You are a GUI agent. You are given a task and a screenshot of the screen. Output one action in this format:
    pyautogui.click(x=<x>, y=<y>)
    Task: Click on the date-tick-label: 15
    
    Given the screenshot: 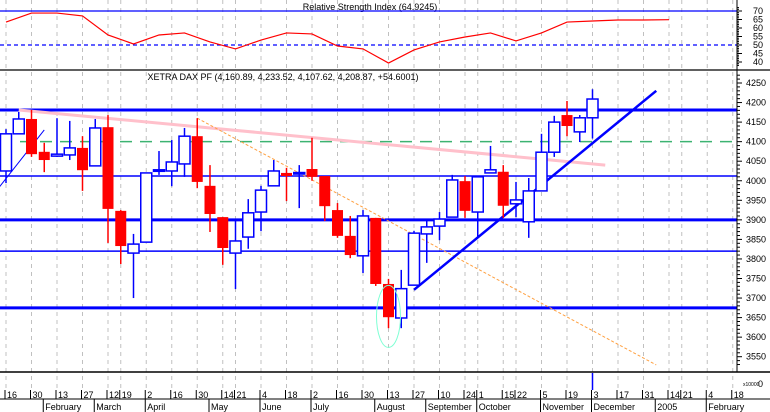 What is the action you would take?
    pyautogui.click(x=509, y=395)
    